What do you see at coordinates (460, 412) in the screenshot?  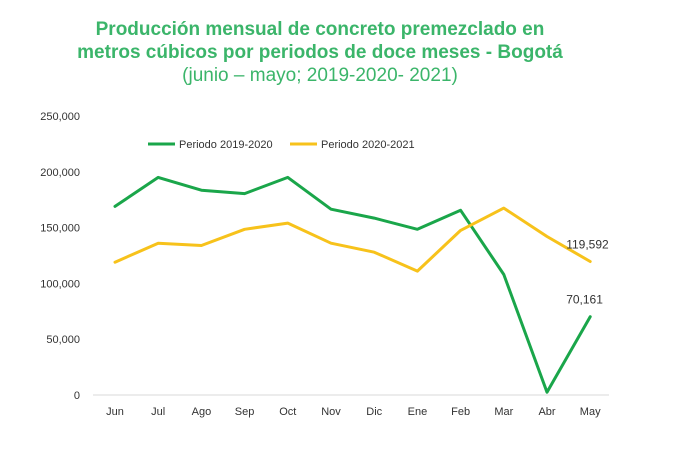 I see `x-tick-label: Feb` at bounding box center [460, 412].